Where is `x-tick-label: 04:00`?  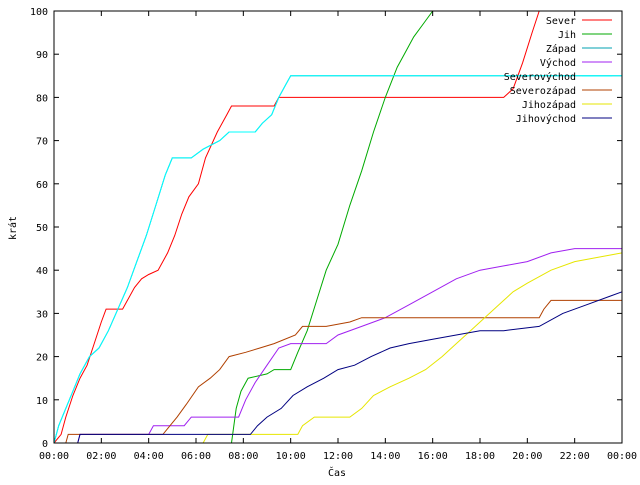
x-tick-label: 04:00 is located at coordinates (149, 456).